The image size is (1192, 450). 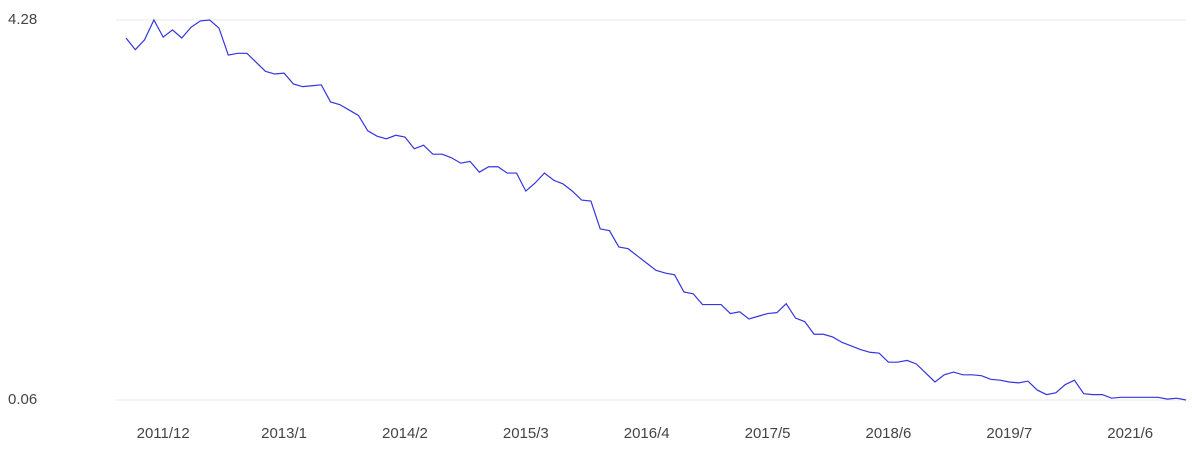 I want to click on x-tick-label: 2014/2, so click(x=405, y=433).